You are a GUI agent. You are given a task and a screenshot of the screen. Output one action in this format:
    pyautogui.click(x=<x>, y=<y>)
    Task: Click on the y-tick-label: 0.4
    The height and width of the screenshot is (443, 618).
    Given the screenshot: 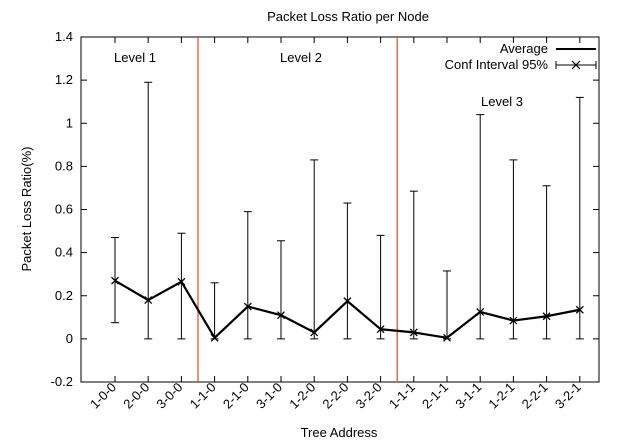 What is the action you would take?
    pyautogui.click(x=64, y=252)
    